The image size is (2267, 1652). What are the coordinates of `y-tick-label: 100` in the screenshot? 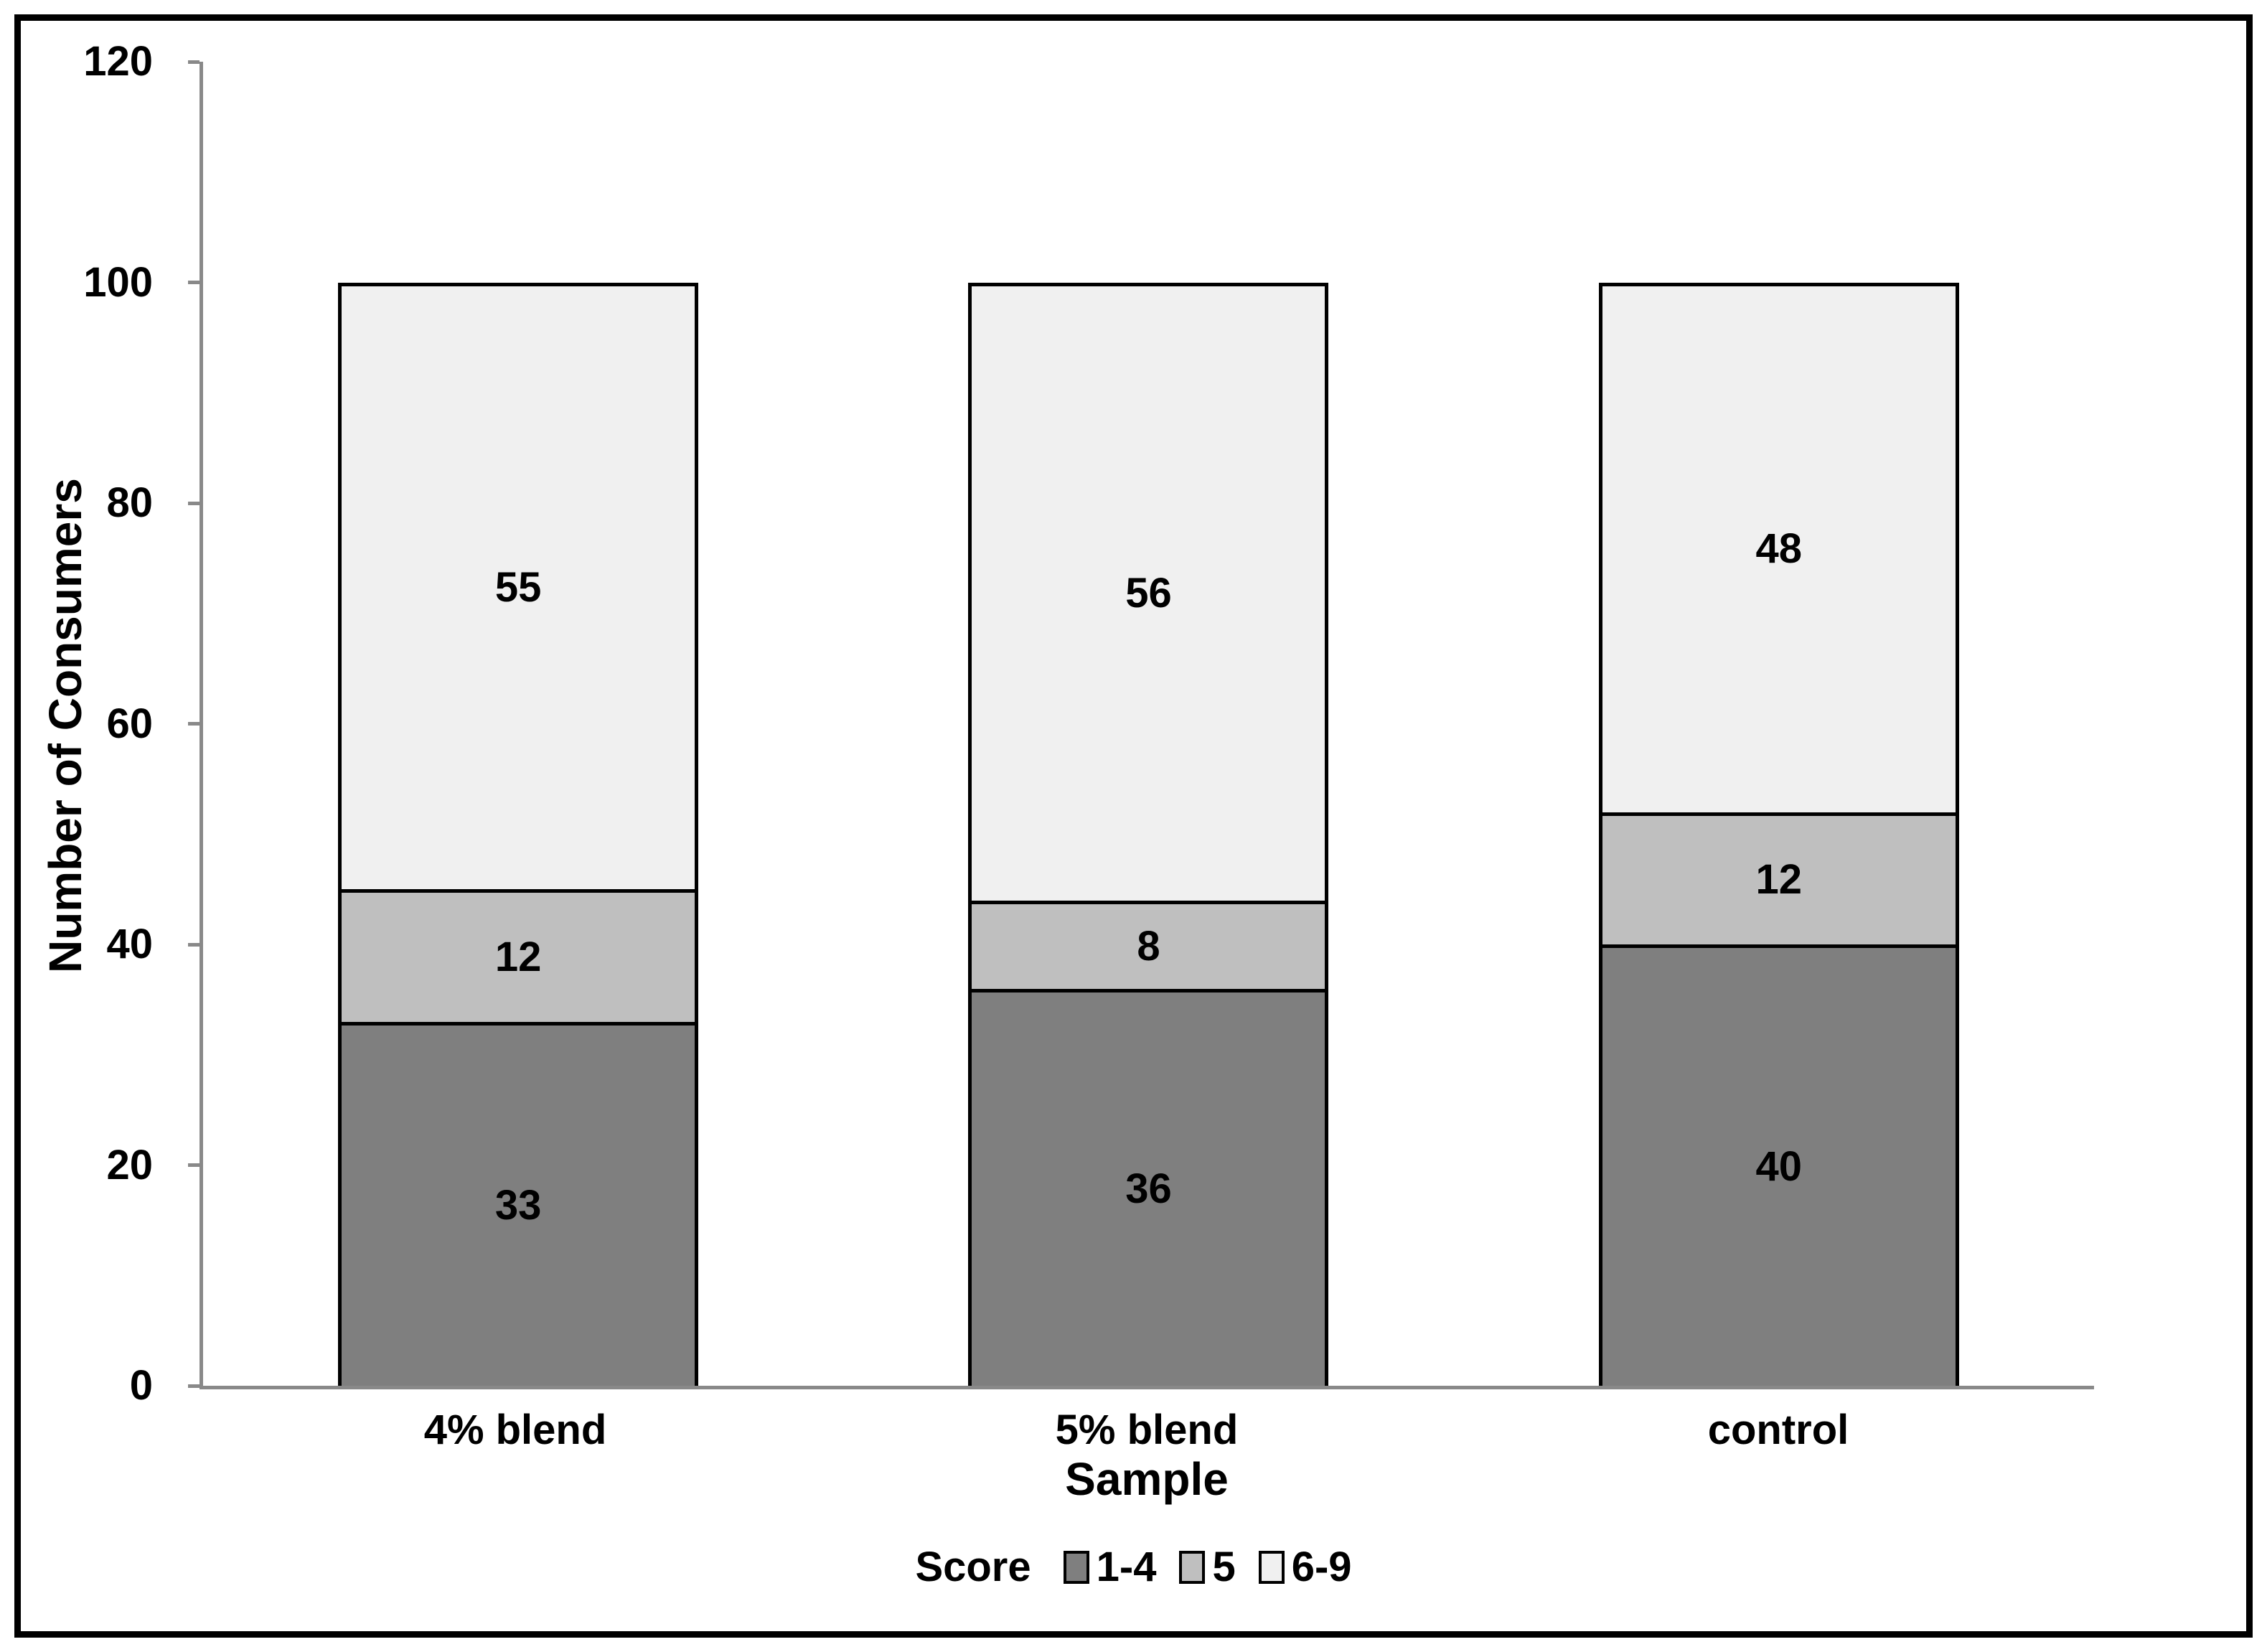 It's located at (118, 282).